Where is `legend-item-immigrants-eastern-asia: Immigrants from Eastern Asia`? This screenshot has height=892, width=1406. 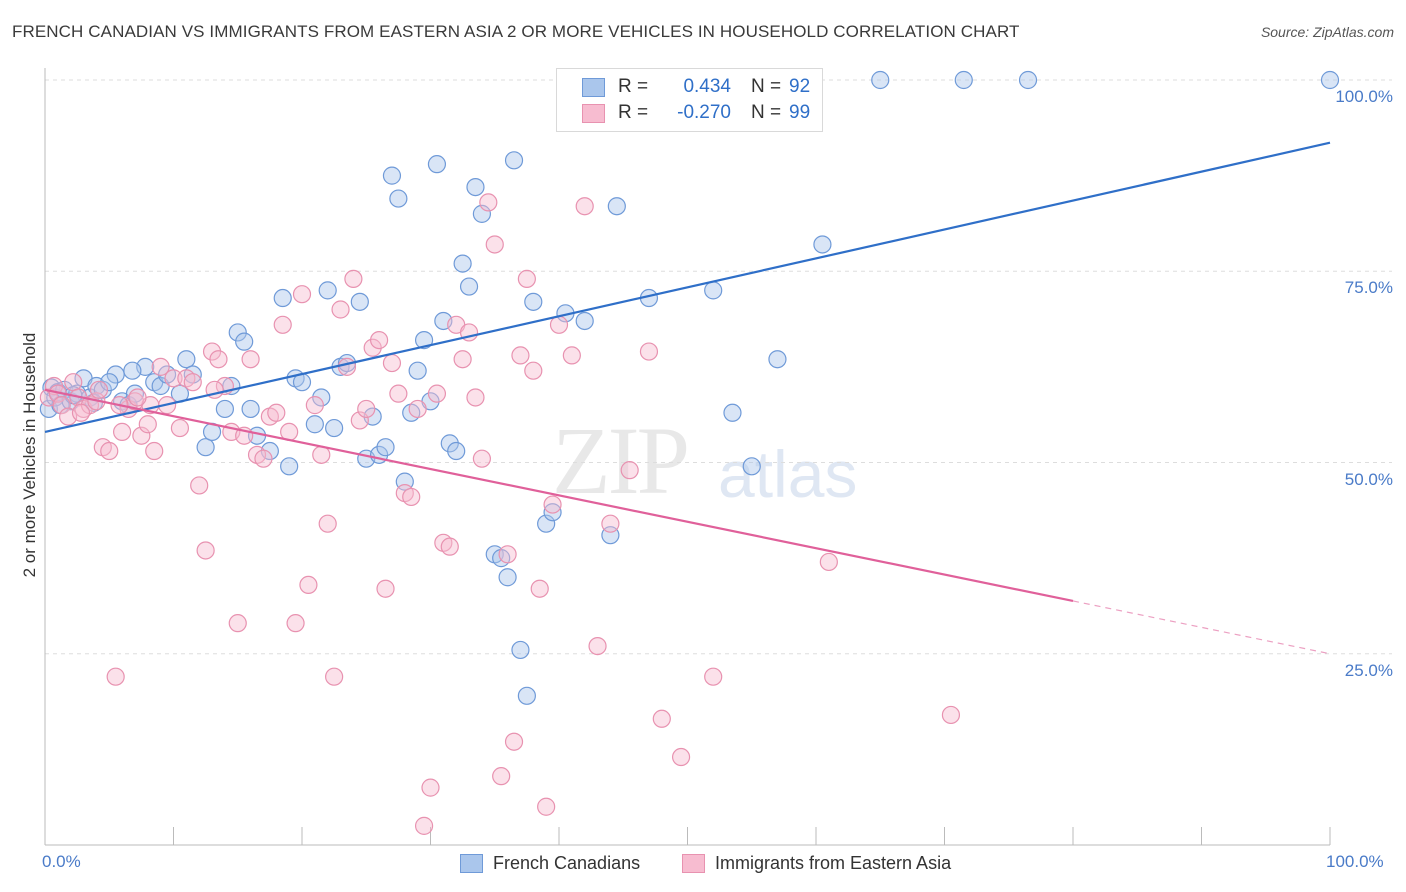
legend-item-immigrants-eastern-asia: Immigrants from Eastern Asia is located at coordinates (816, 863).